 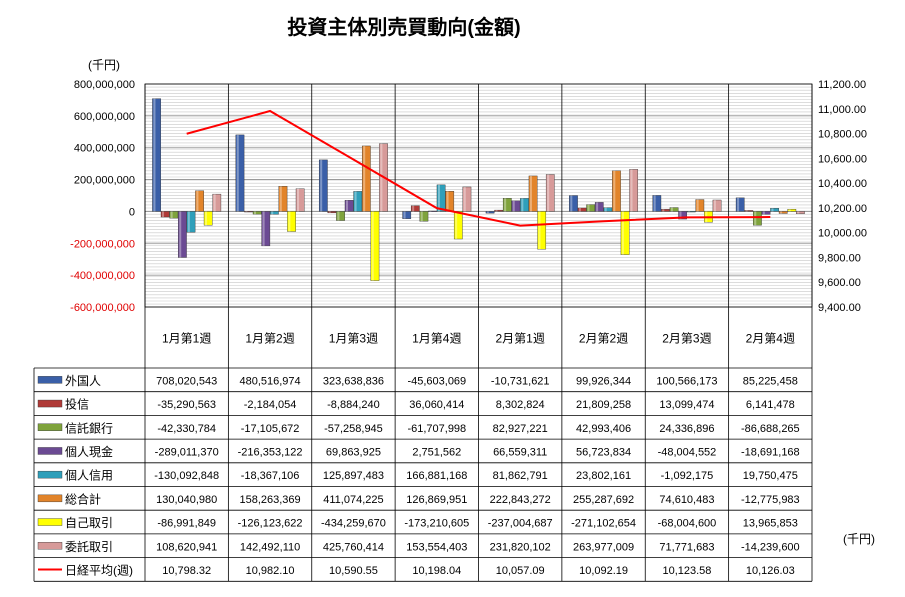 I want to click on category-label: 1月第4週, so click(x=436, y=339).